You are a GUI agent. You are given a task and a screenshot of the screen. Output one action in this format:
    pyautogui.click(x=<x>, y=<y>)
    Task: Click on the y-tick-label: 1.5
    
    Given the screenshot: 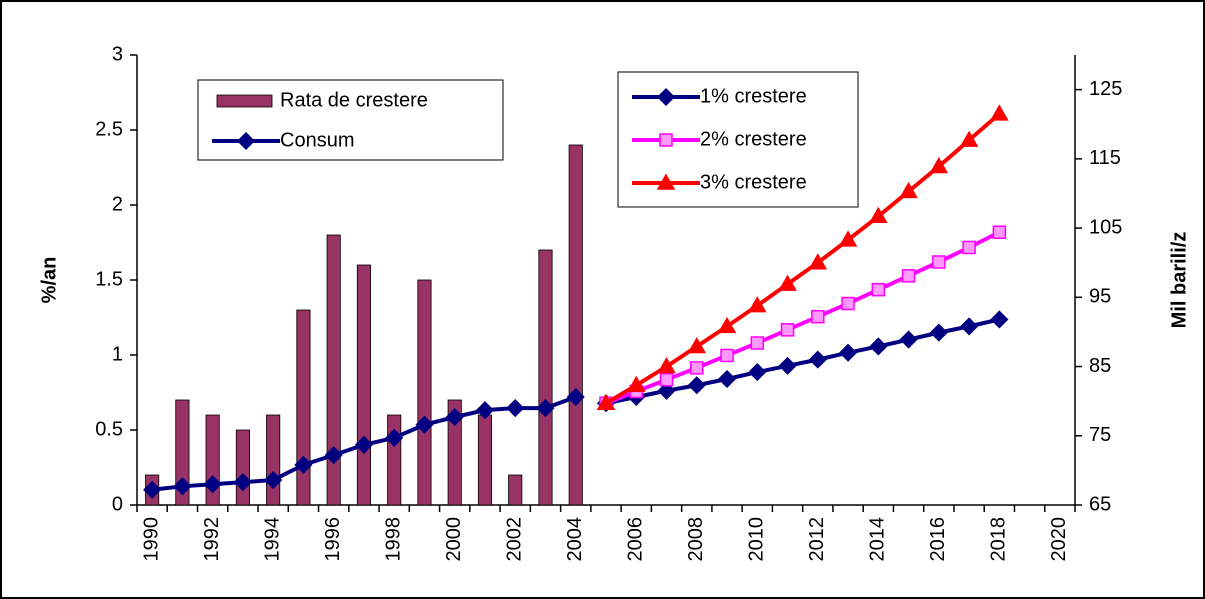 What is the action you would take?
    pyautogui.click(x=109, y=279)
    